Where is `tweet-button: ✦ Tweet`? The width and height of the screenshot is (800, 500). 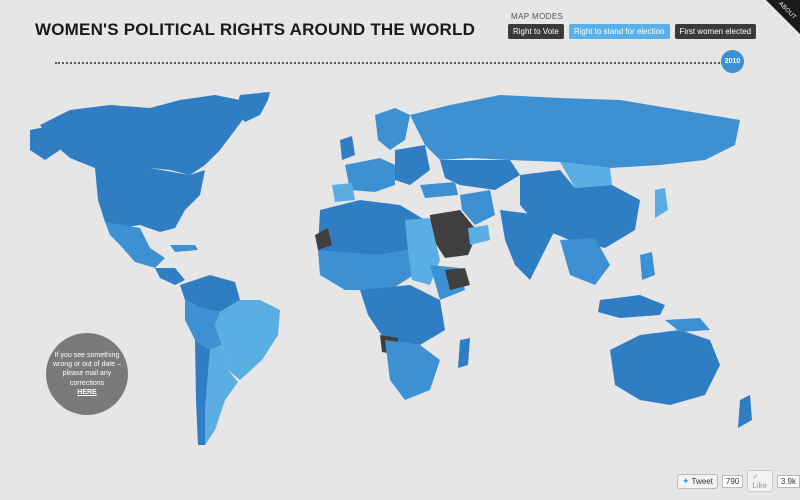
tweet-button: ✦ Tweet is located at coordinates (697, 481).